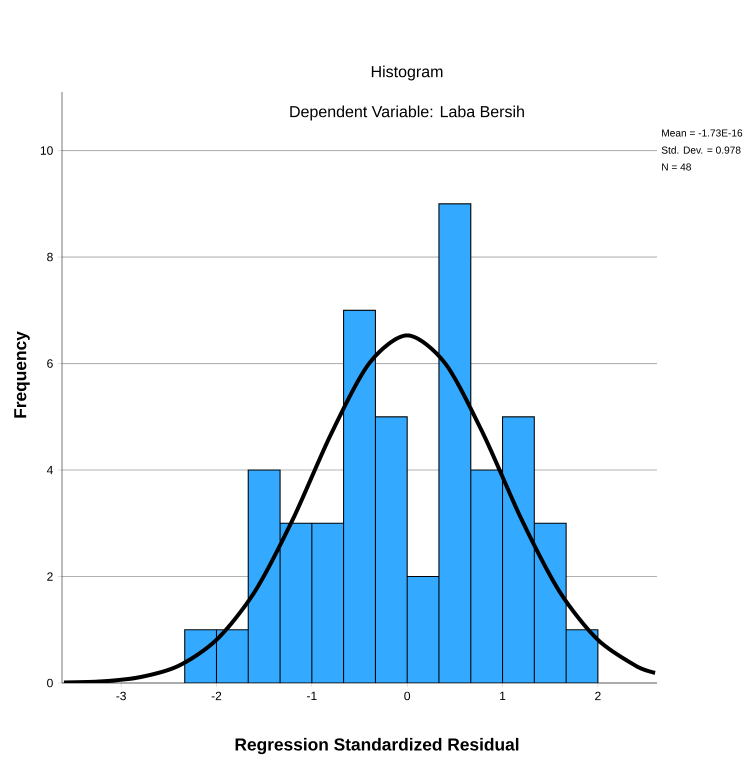 This screenshot has width=753, height=760. What do you see at coordinates (701, 150) in the screenshot?
I see `text: Std. Dev. = 0.978` at bounding box center [701, 150].